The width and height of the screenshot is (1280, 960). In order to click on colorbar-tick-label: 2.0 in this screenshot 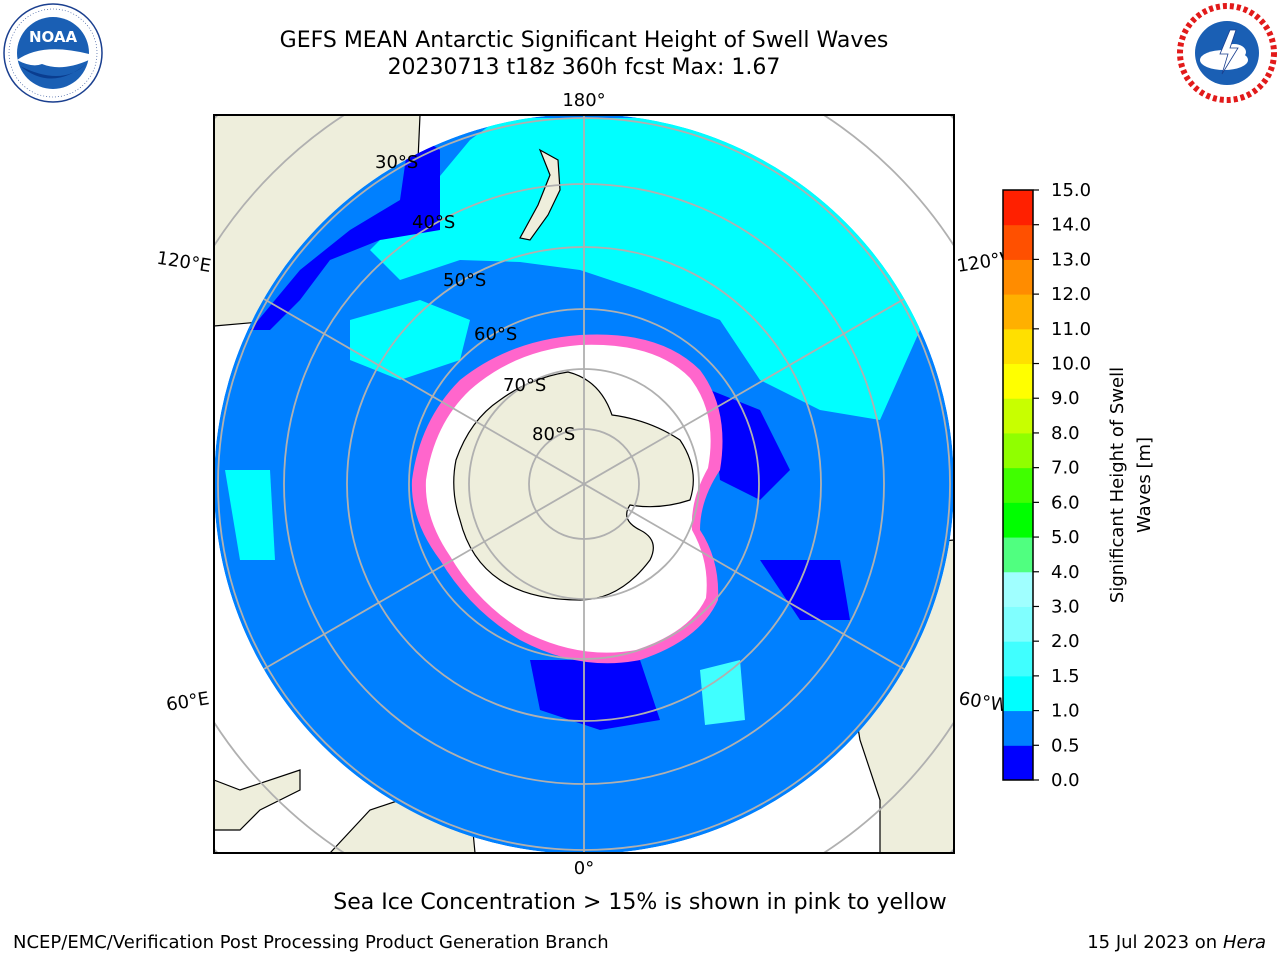, I will do `click(1065, 641)`.